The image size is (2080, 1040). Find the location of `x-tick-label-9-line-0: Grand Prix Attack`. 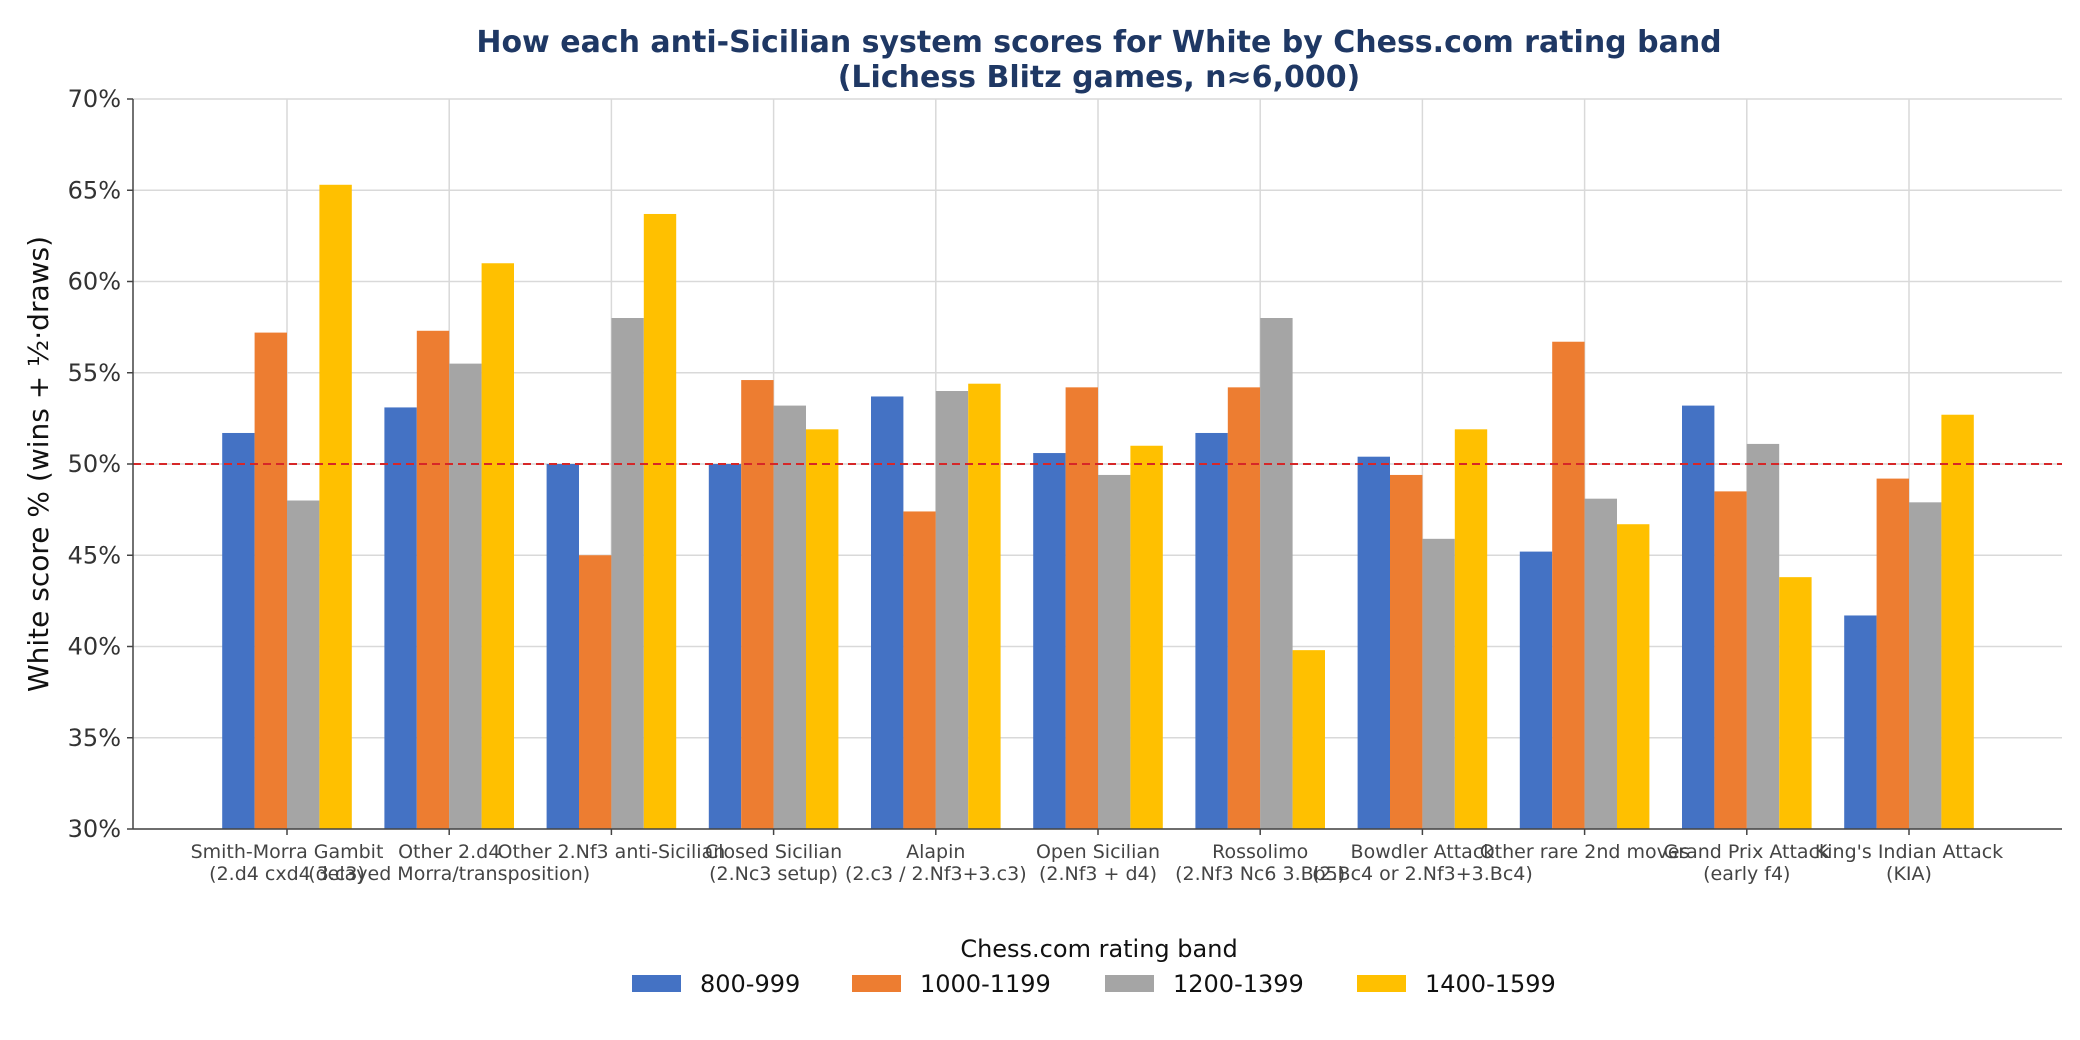

x-tick-label-9-line-0: Grand Prix Attack is located at coordinates (1747, 852).